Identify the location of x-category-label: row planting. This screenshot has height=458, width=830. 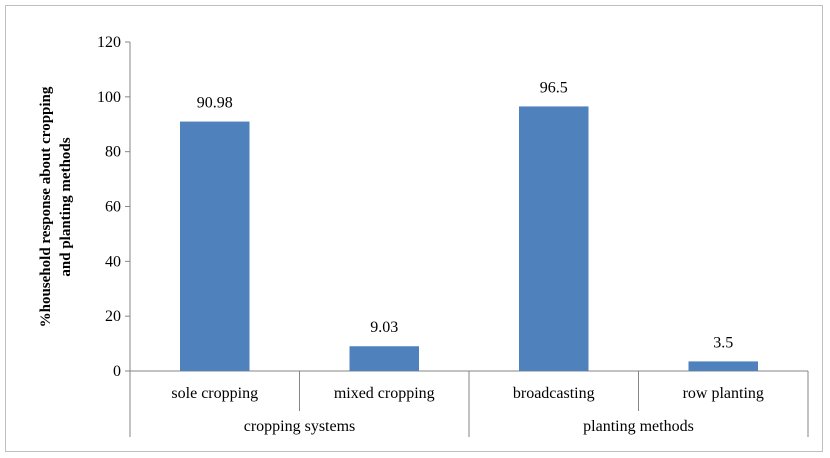
(723, 393).